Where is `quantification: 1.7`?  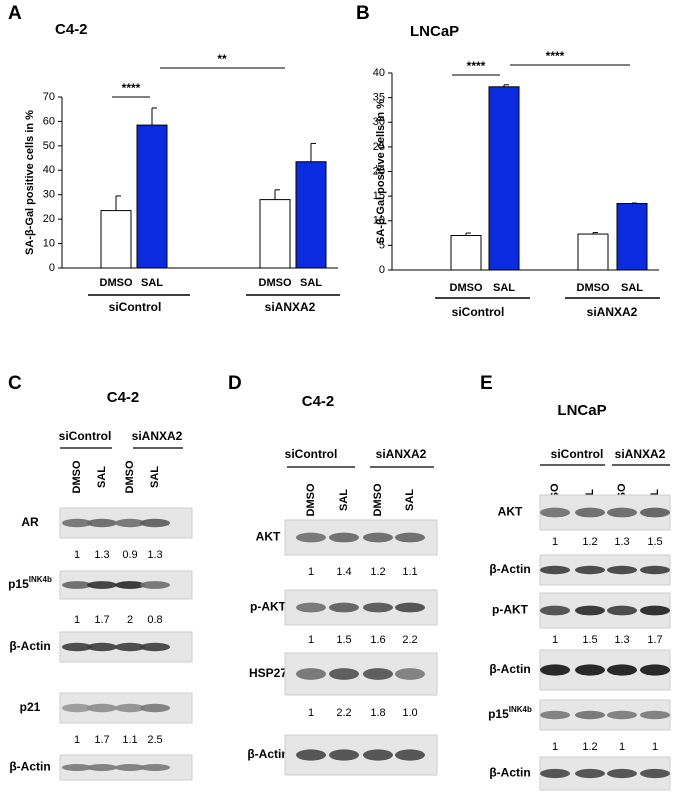
quantification: 1.7 is located at coordinates (101, 620).